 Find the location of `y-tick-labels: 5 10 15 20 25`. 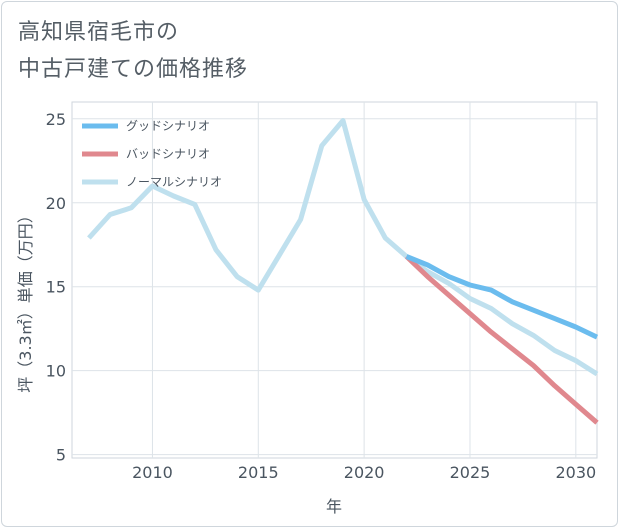

y-tick-labels: 5 10 15 20 25 is located at coordinates (56, 287).